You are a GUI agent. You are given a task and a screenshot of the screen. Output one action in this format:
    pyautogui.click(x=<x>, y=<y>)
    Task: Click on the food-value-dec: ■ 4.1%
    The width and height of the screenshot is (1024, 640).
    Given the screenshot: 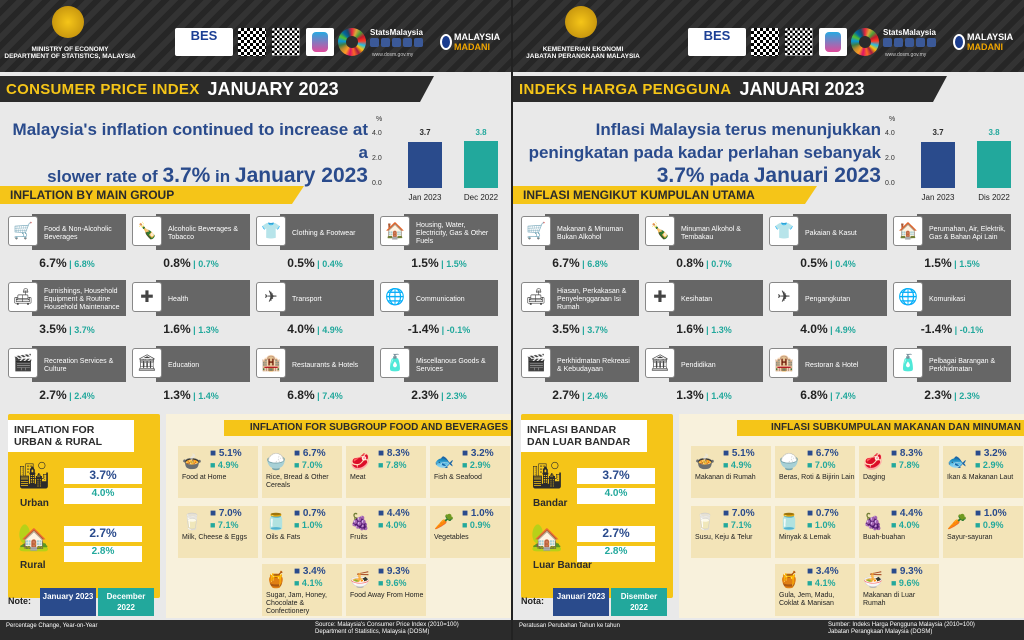 What is the action you would take?
    pyautogui.click(x=821, y=583)
    